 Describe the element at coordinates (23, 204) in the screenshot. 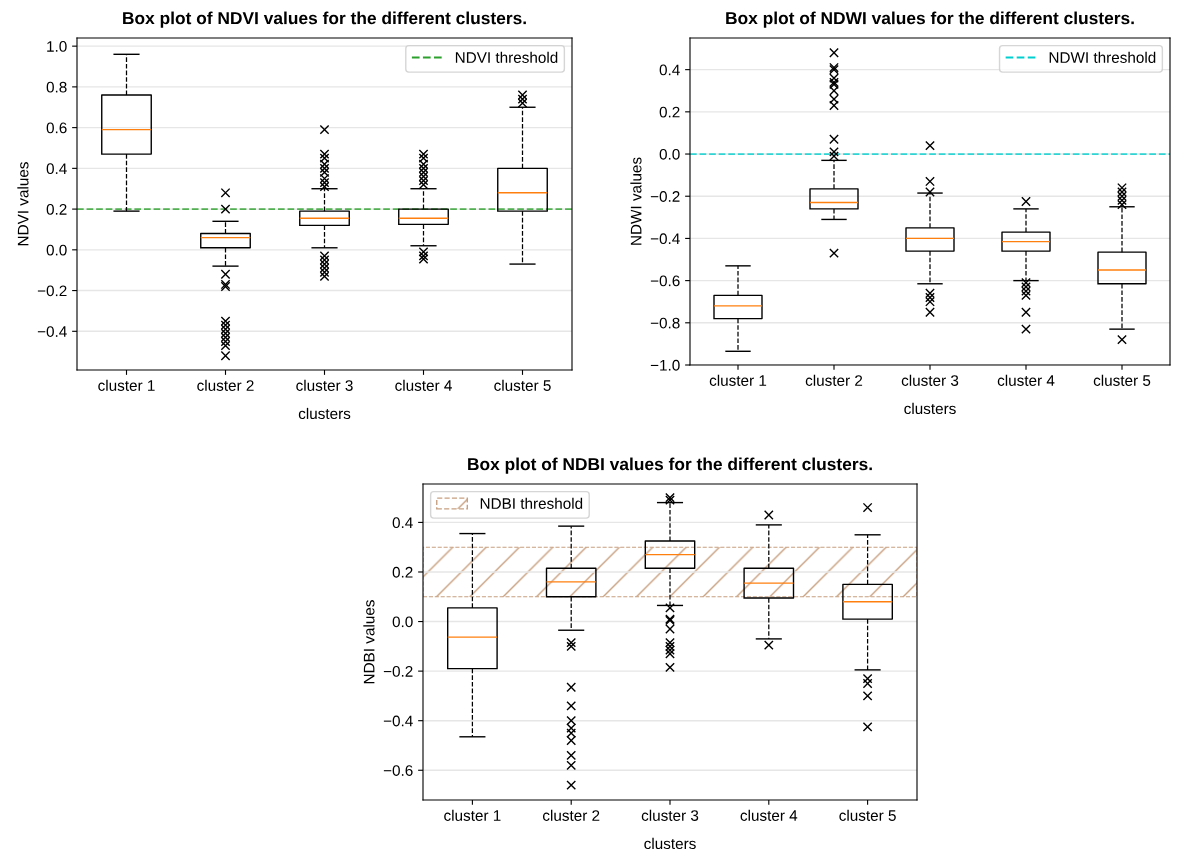

I see `y-axis-title: NDVI values` at that location.